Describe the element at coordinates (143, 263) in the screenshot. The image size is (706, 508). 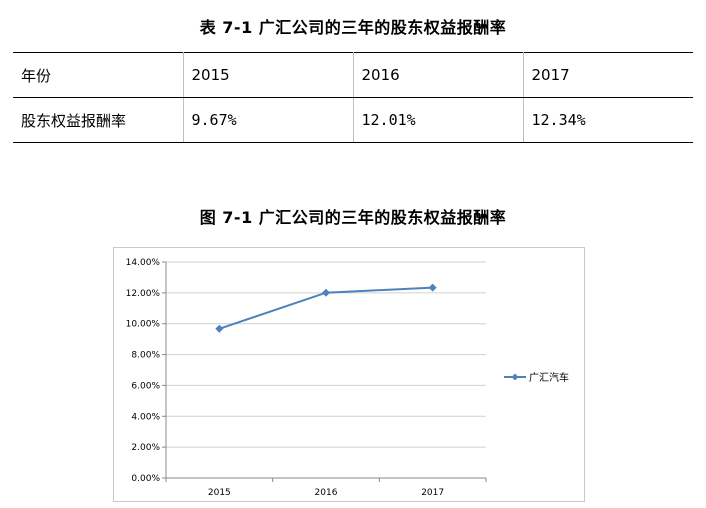
I see `y-tick-label: 14.00%` at that location.